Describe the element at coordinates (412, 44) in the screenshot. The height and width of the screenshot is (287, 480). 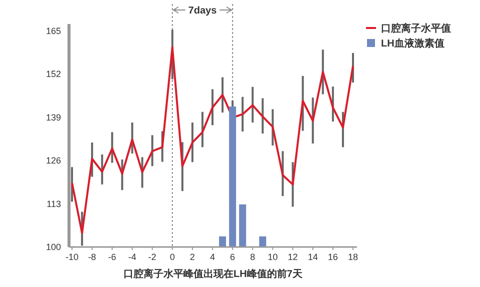
I see `legend-label: LH血液激素值` at that location.